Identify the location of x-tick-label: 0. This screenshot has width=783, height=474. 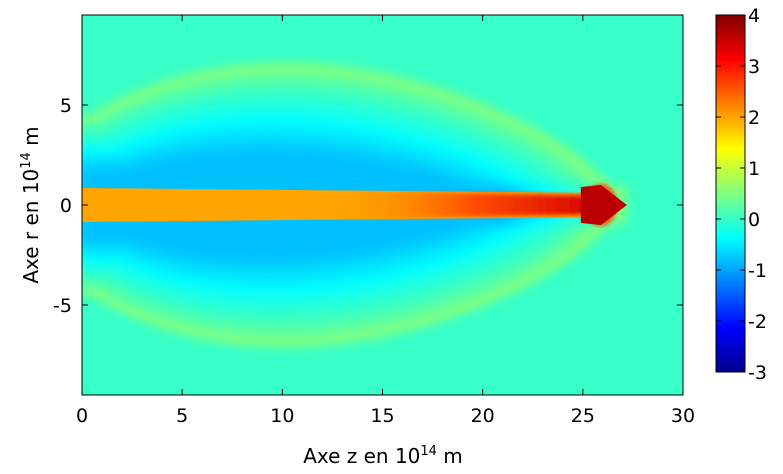
(82, 416).